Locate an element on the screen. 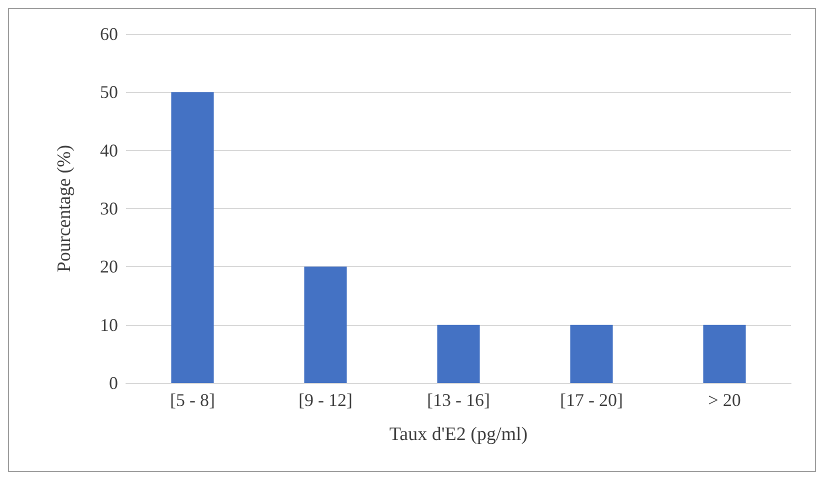 The image size is (824, 480). x-tick-label: [17 - 20] is located at coordinates (591, 400).